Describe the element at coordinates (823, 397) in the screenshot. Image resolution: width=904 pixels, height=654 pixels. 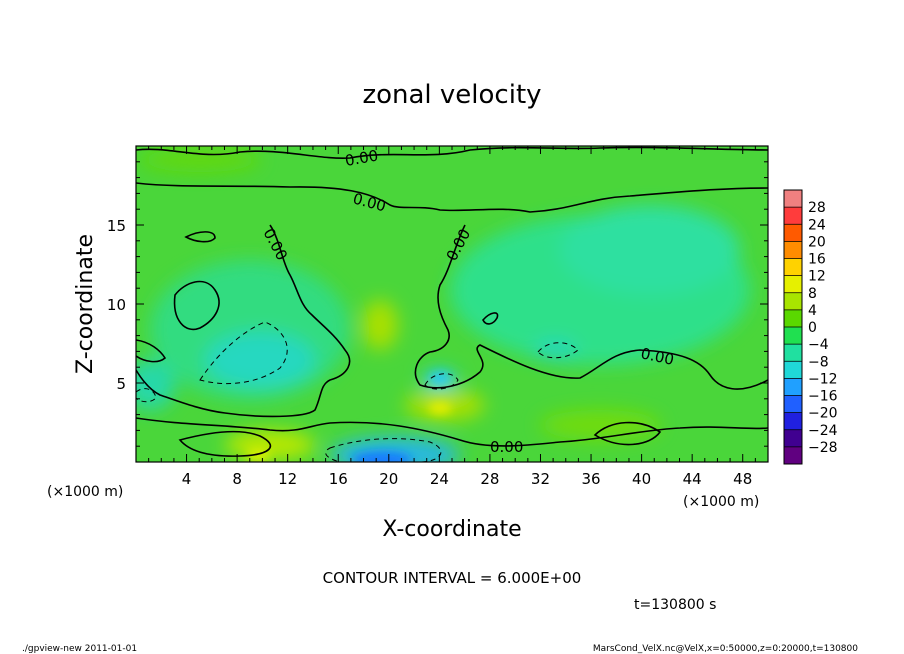
I see `colorbar-label: −16` at that location.